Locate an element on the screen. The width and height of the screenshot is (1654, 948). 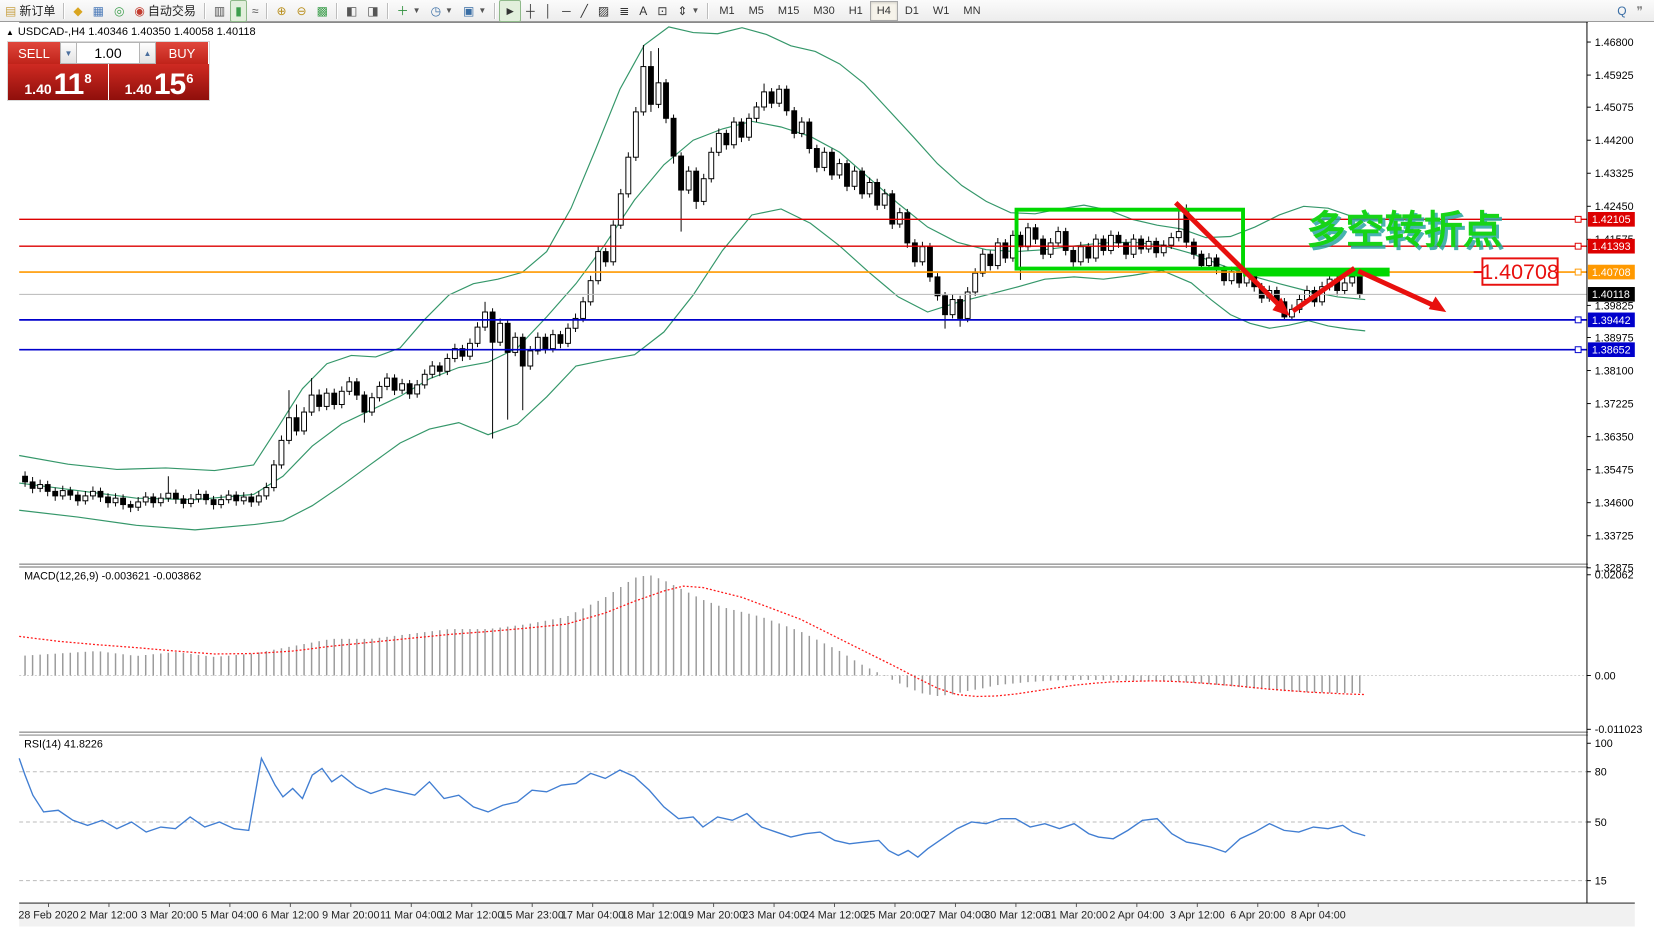
price-label-text: 1.40708 is located at coordinates (1611, 273).